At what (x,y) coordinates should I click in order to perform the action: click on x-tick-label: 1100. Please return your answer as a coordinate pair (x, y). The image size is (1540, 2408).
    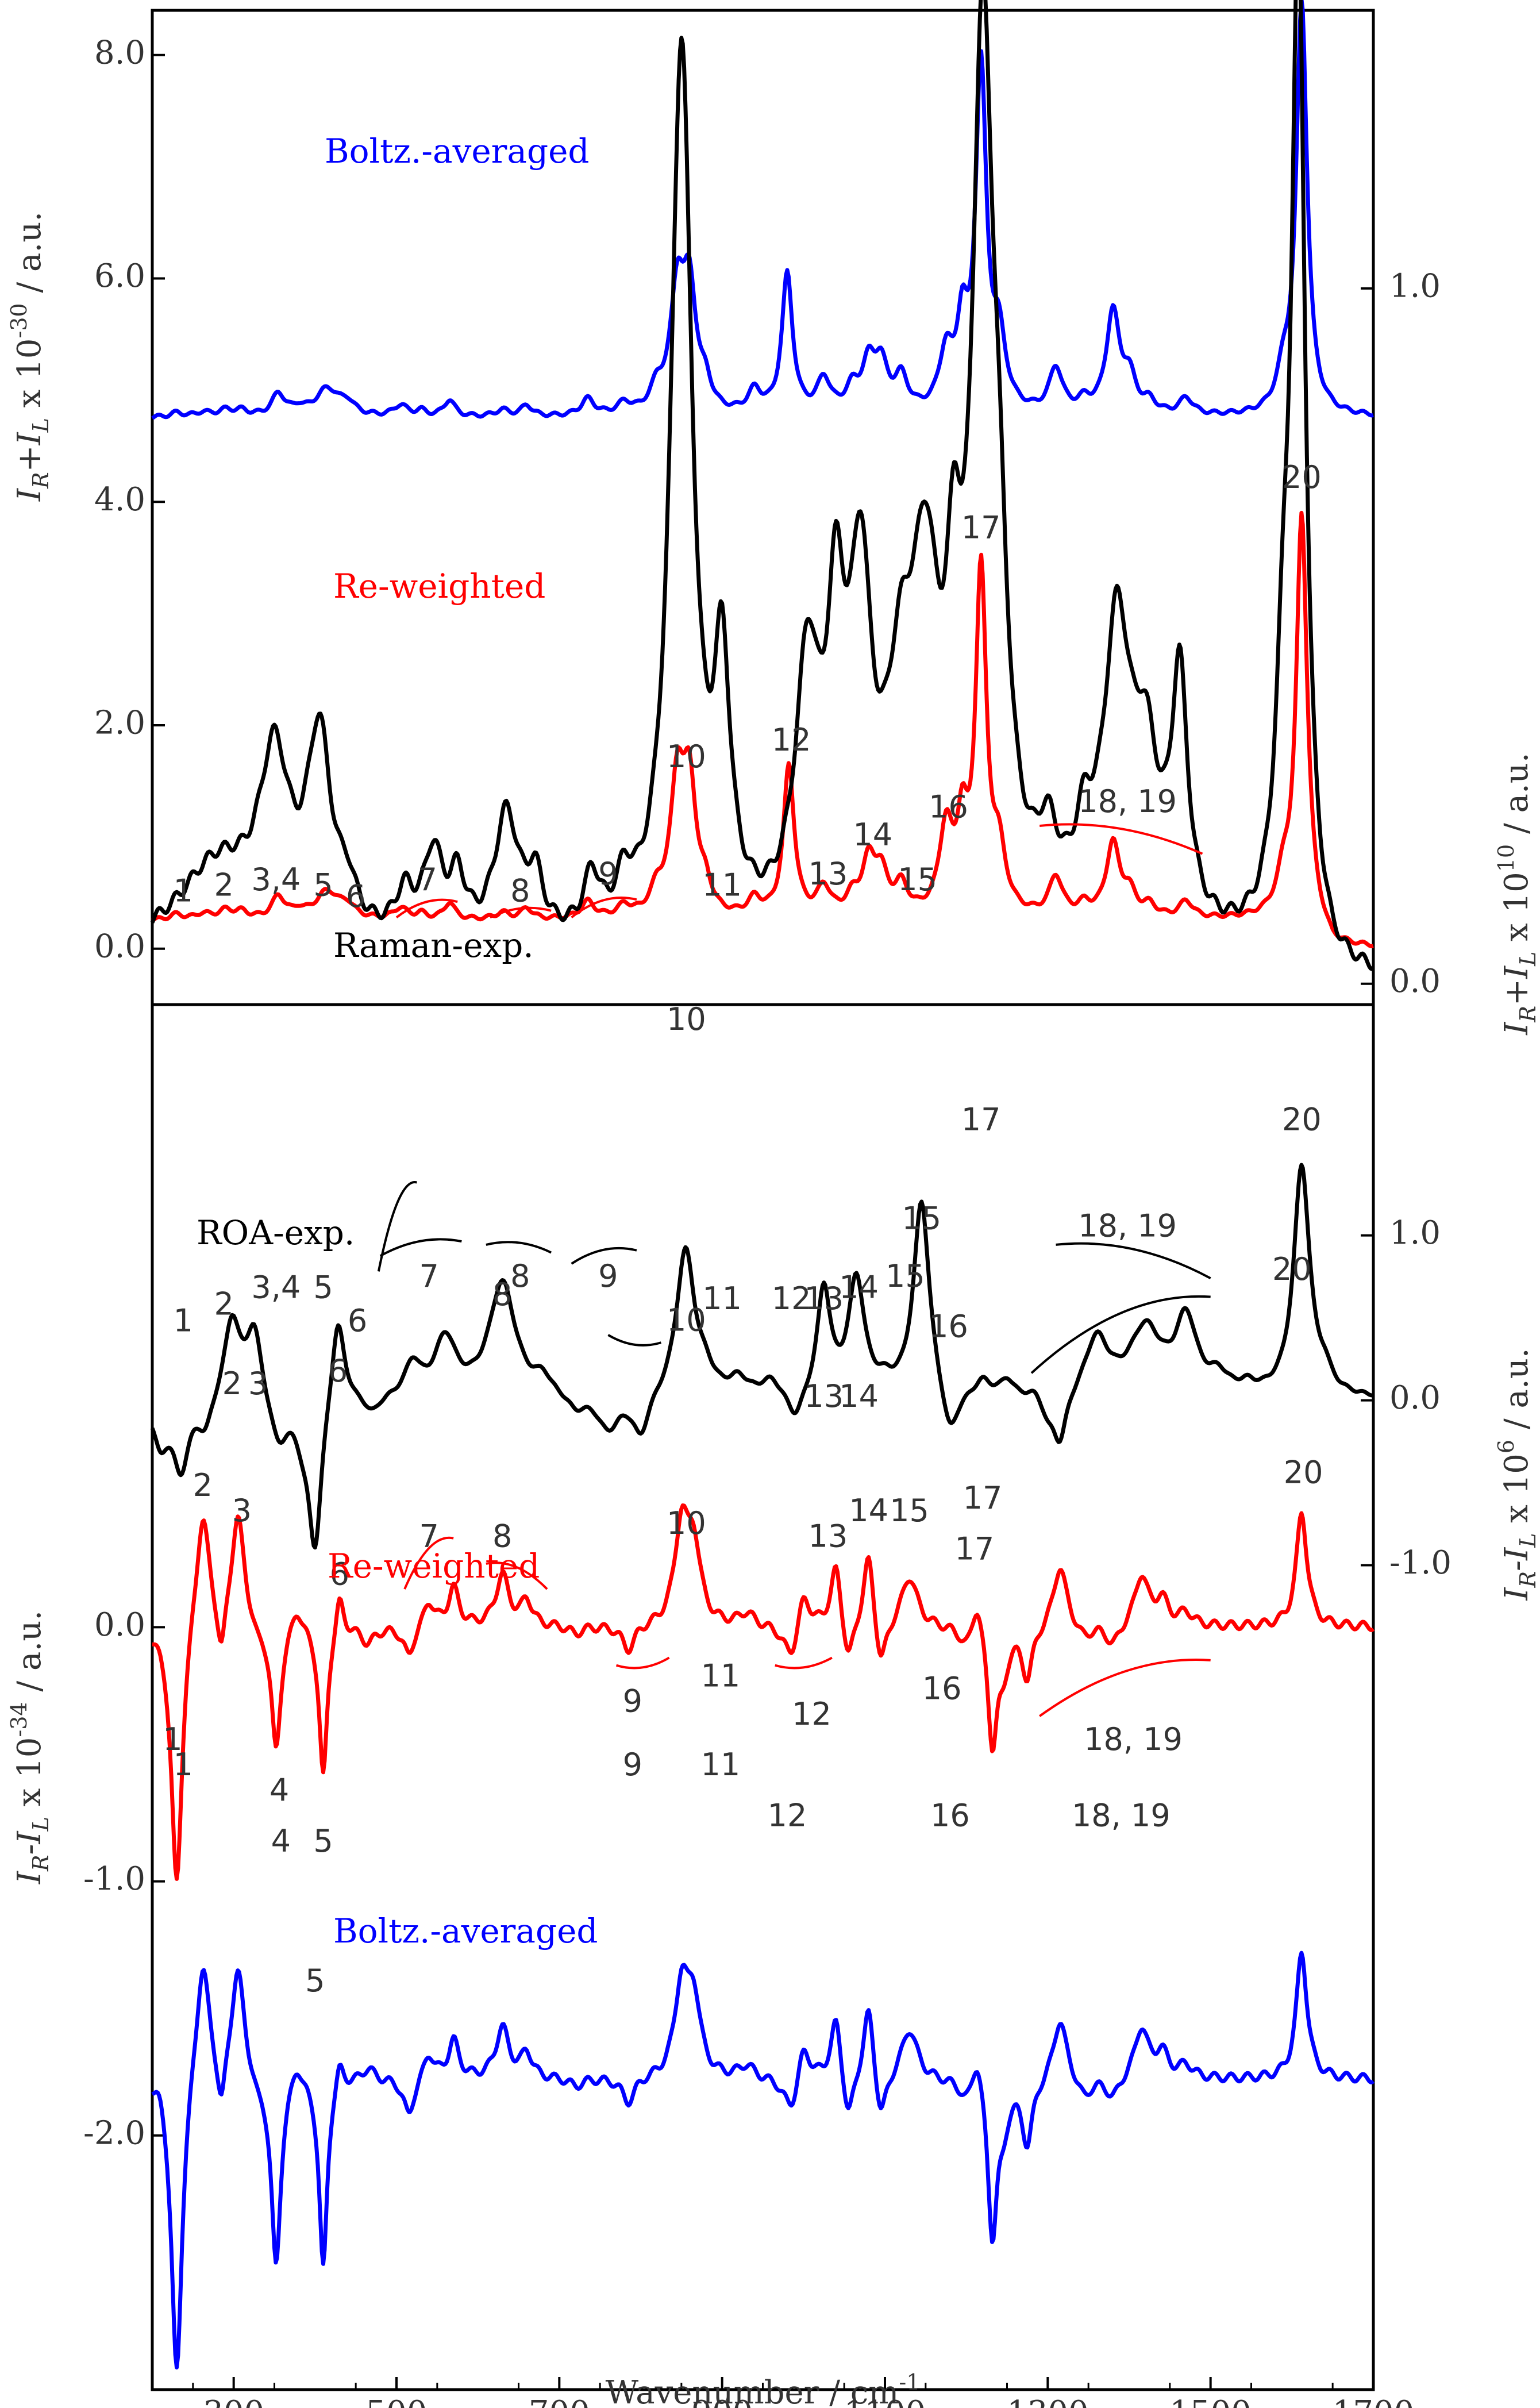
    Looking at the image, I should click on (885, 2401).